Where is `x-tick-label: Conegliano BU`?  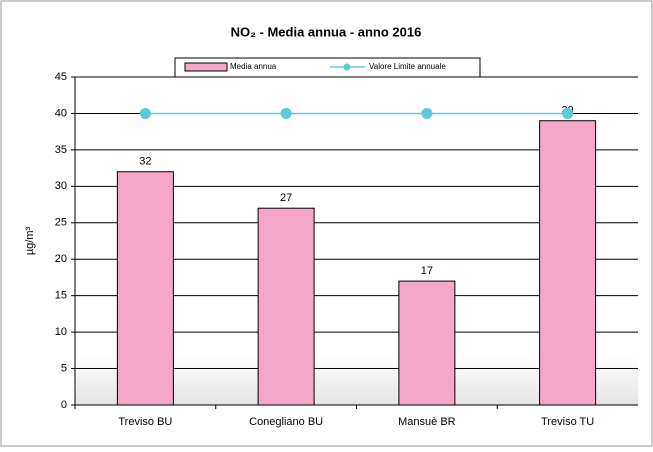 x-tick-label: Conegliano BU is located at coordinates (286, 422).